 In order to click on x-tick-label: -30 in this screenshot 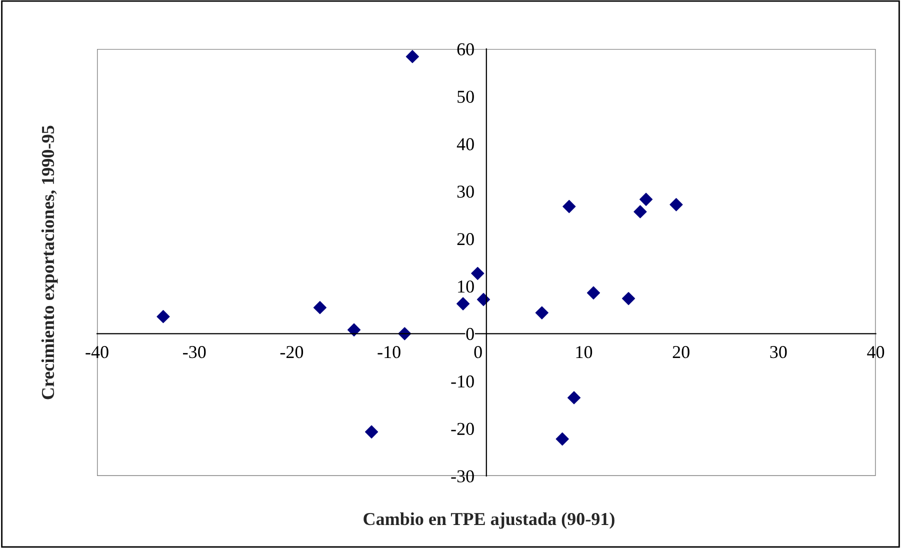, I will do `click(194, 352)`.